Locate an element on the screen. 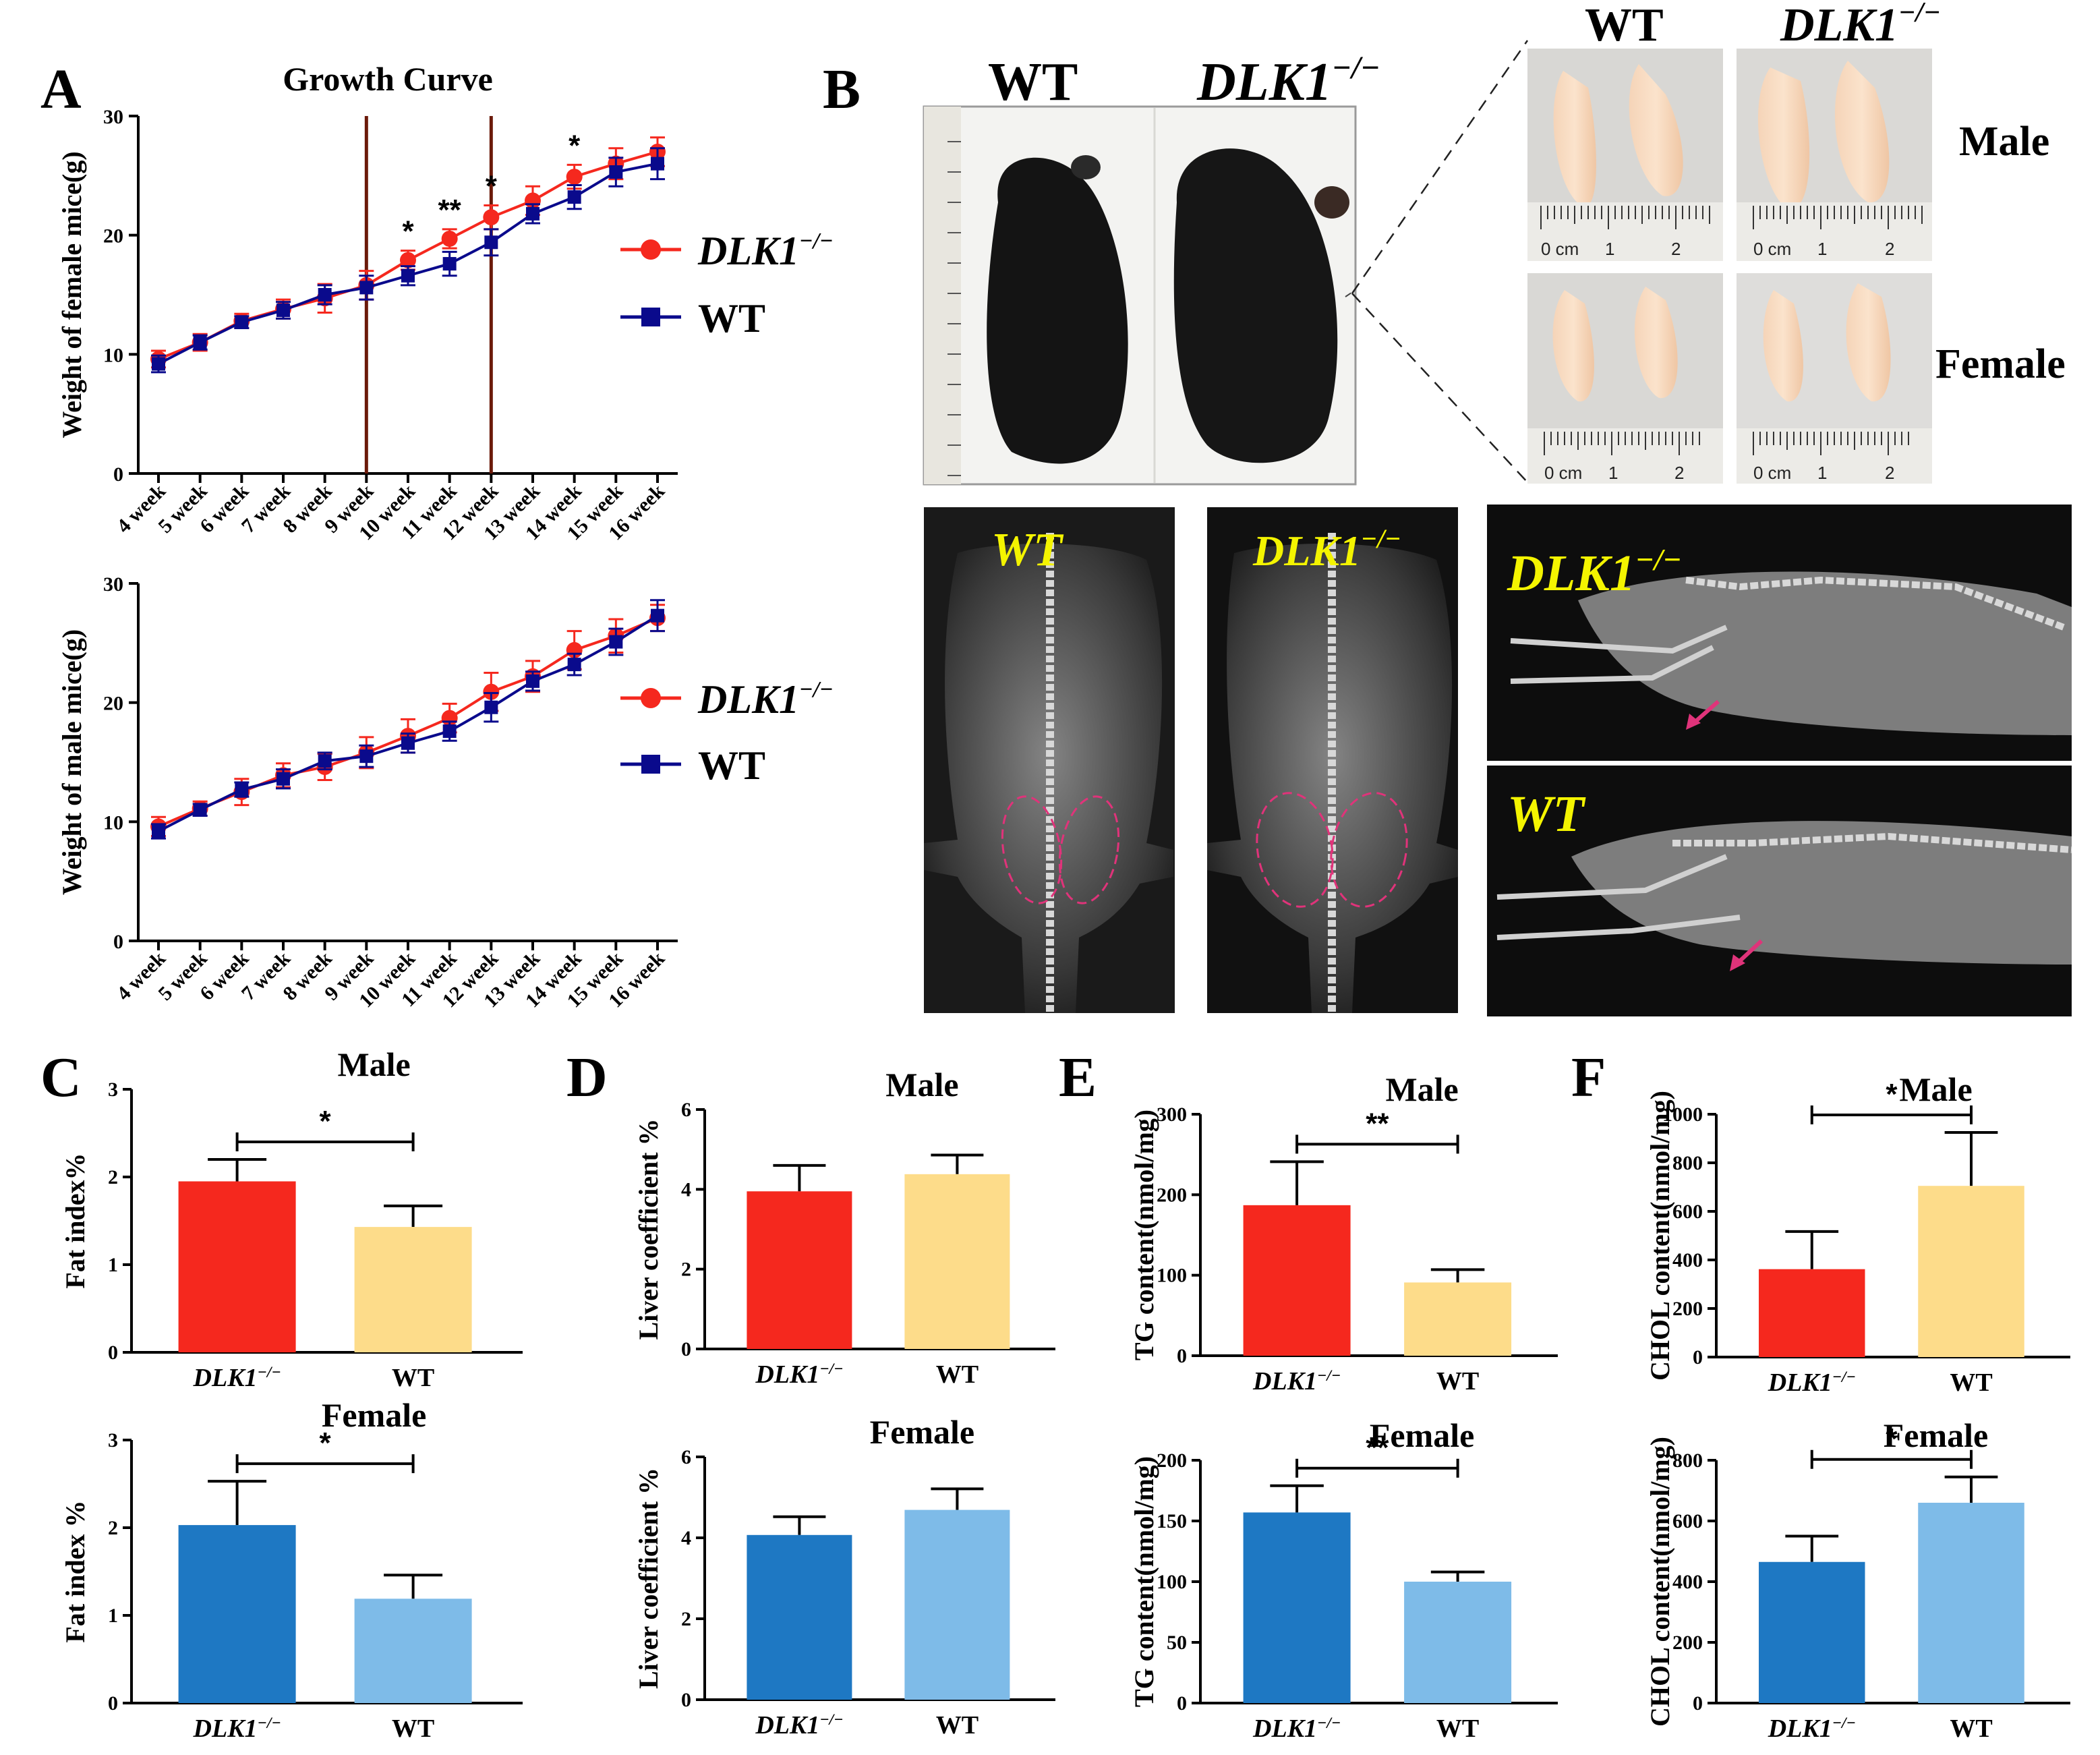 Image resolution: width=2100 pixels, height=1755 pixels. panel-letter-a: A is located at coordinates (61, 90).